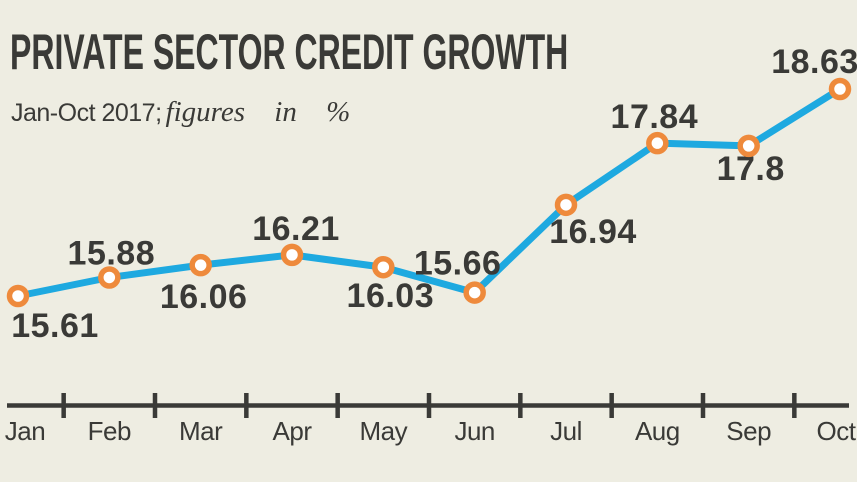  What do you see at coordinates (840, 89) in the screenshot?
I see `data-point-oct` at bounding box center [840, 89].